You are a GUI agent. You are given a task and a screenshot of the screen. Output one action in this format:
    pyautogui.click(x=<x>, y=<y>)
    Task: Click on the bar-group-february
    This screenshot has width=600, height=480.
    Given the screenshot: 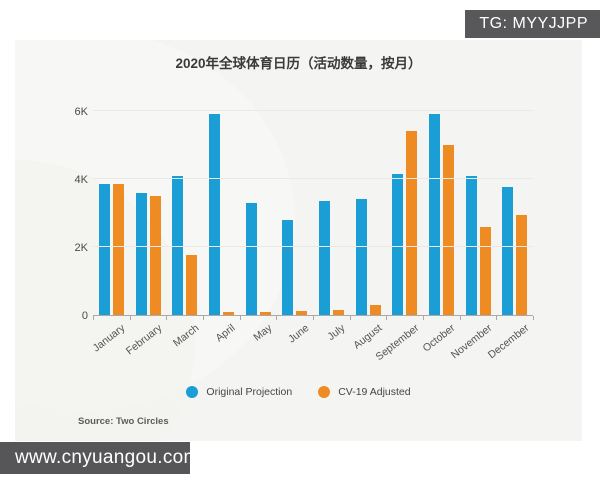 What is the action you would take?
    pyautogui.click(x=148, y=213)
    